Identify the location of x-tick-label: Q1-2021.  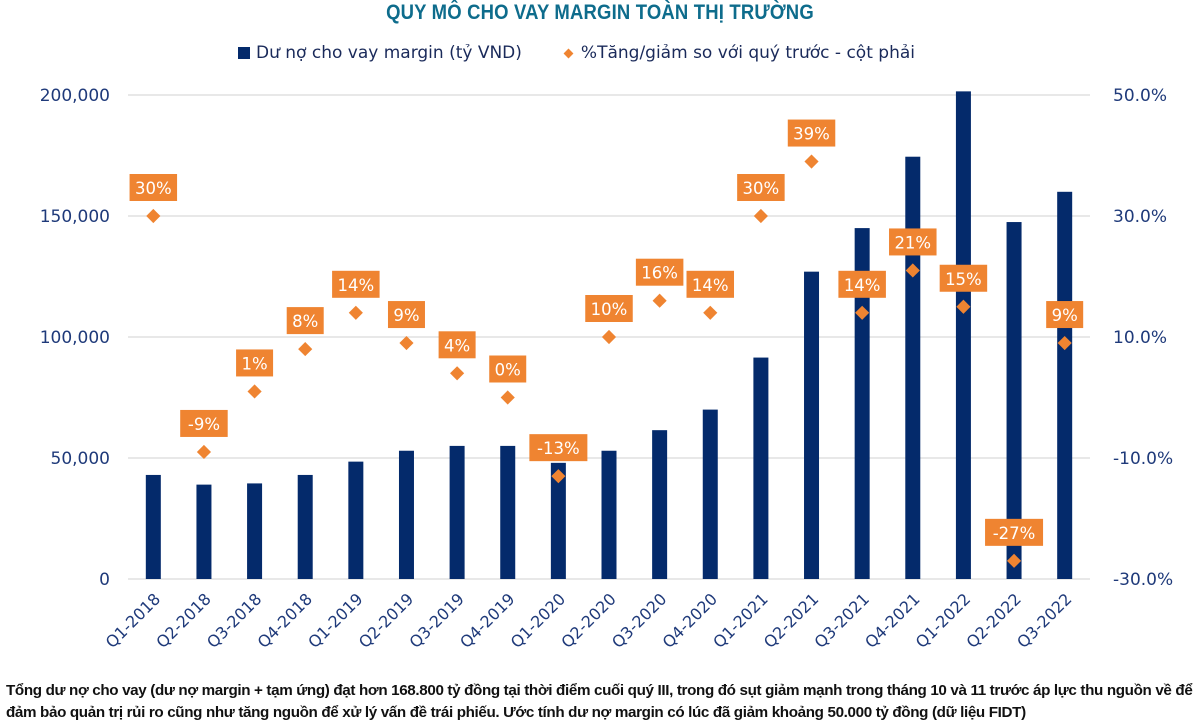
(740, 620).